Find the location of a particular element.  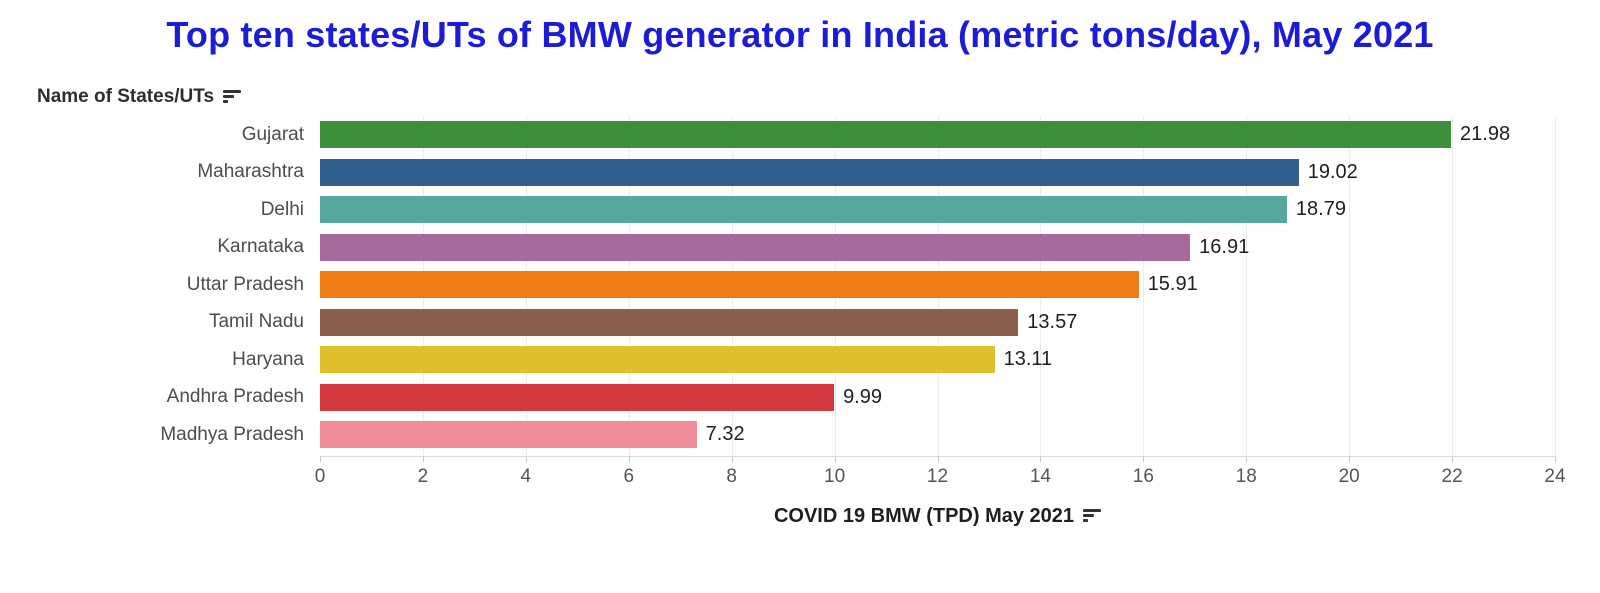

x-axis-field-label: COVID 19 BMW (TPD) May 2021 is located at coordinates (937, 516).